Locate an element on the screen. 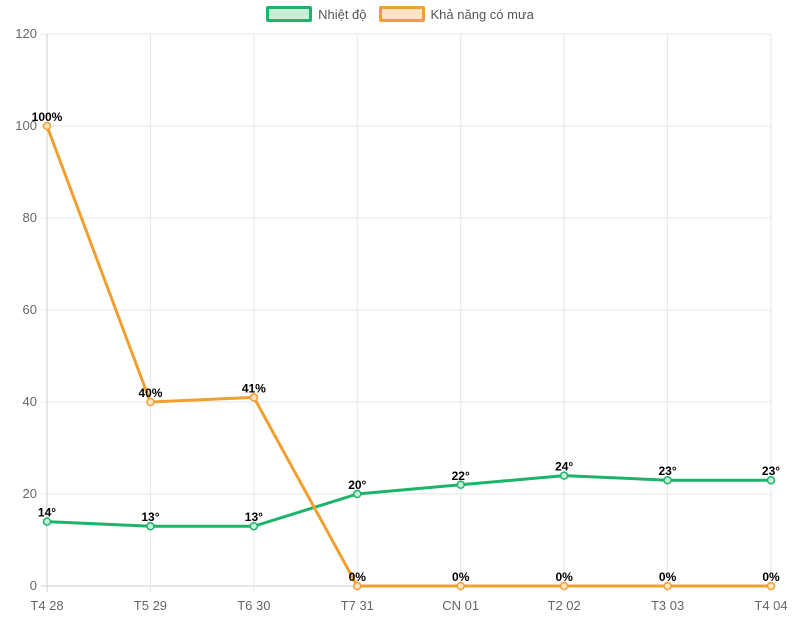 This screenshot has width=800, height=625. y-tick-label-80: 80 is located at coordinates (30, 217).